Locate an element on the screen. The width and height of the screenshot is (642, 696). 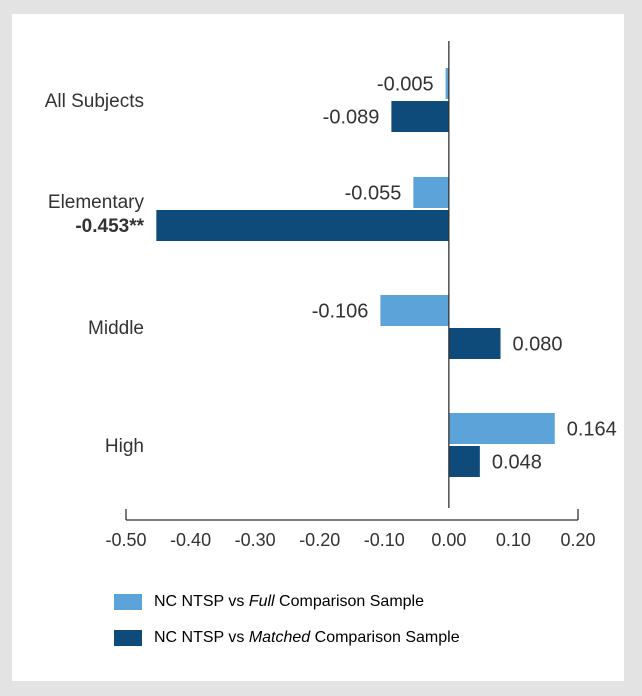
data-label-elementary-series-1: -0.055 is located at coordinates (373, 194).